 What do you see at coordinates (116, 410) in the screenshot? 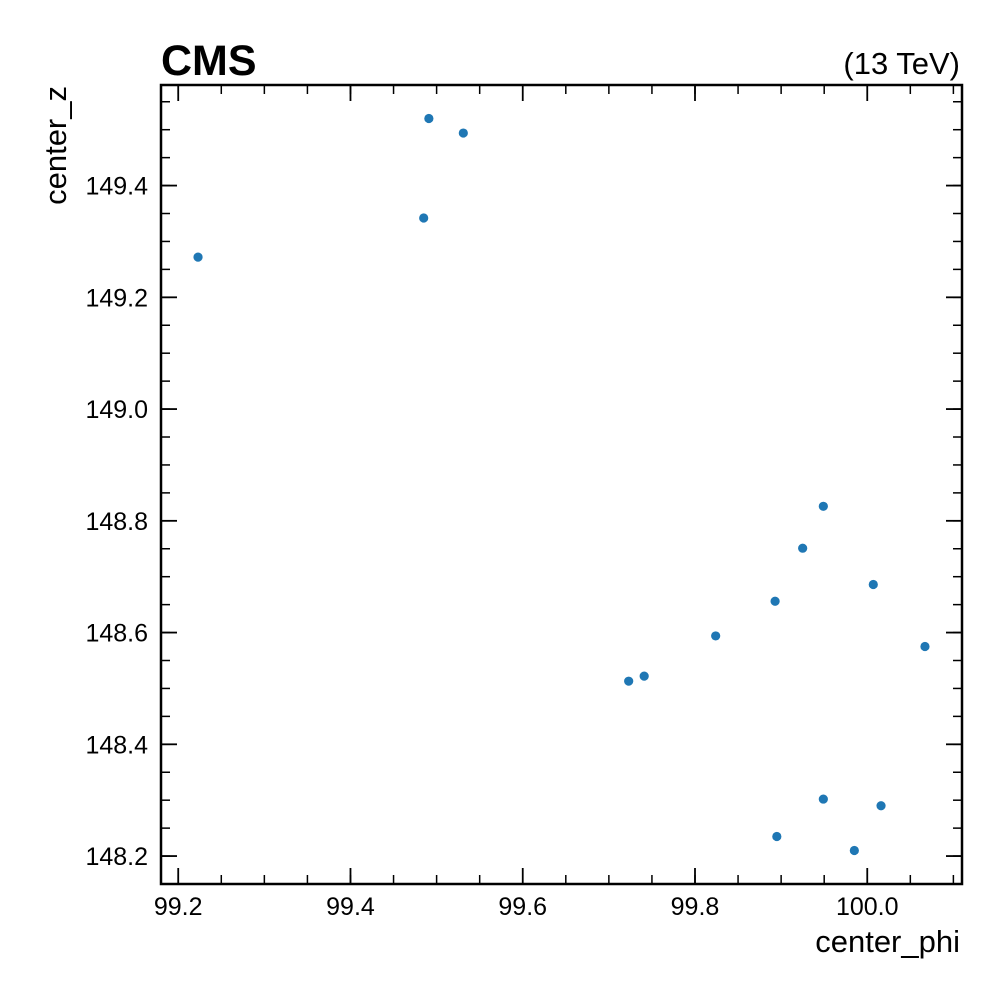
I see `y-tick-label: 149.0` at bounding box center [116, 410].